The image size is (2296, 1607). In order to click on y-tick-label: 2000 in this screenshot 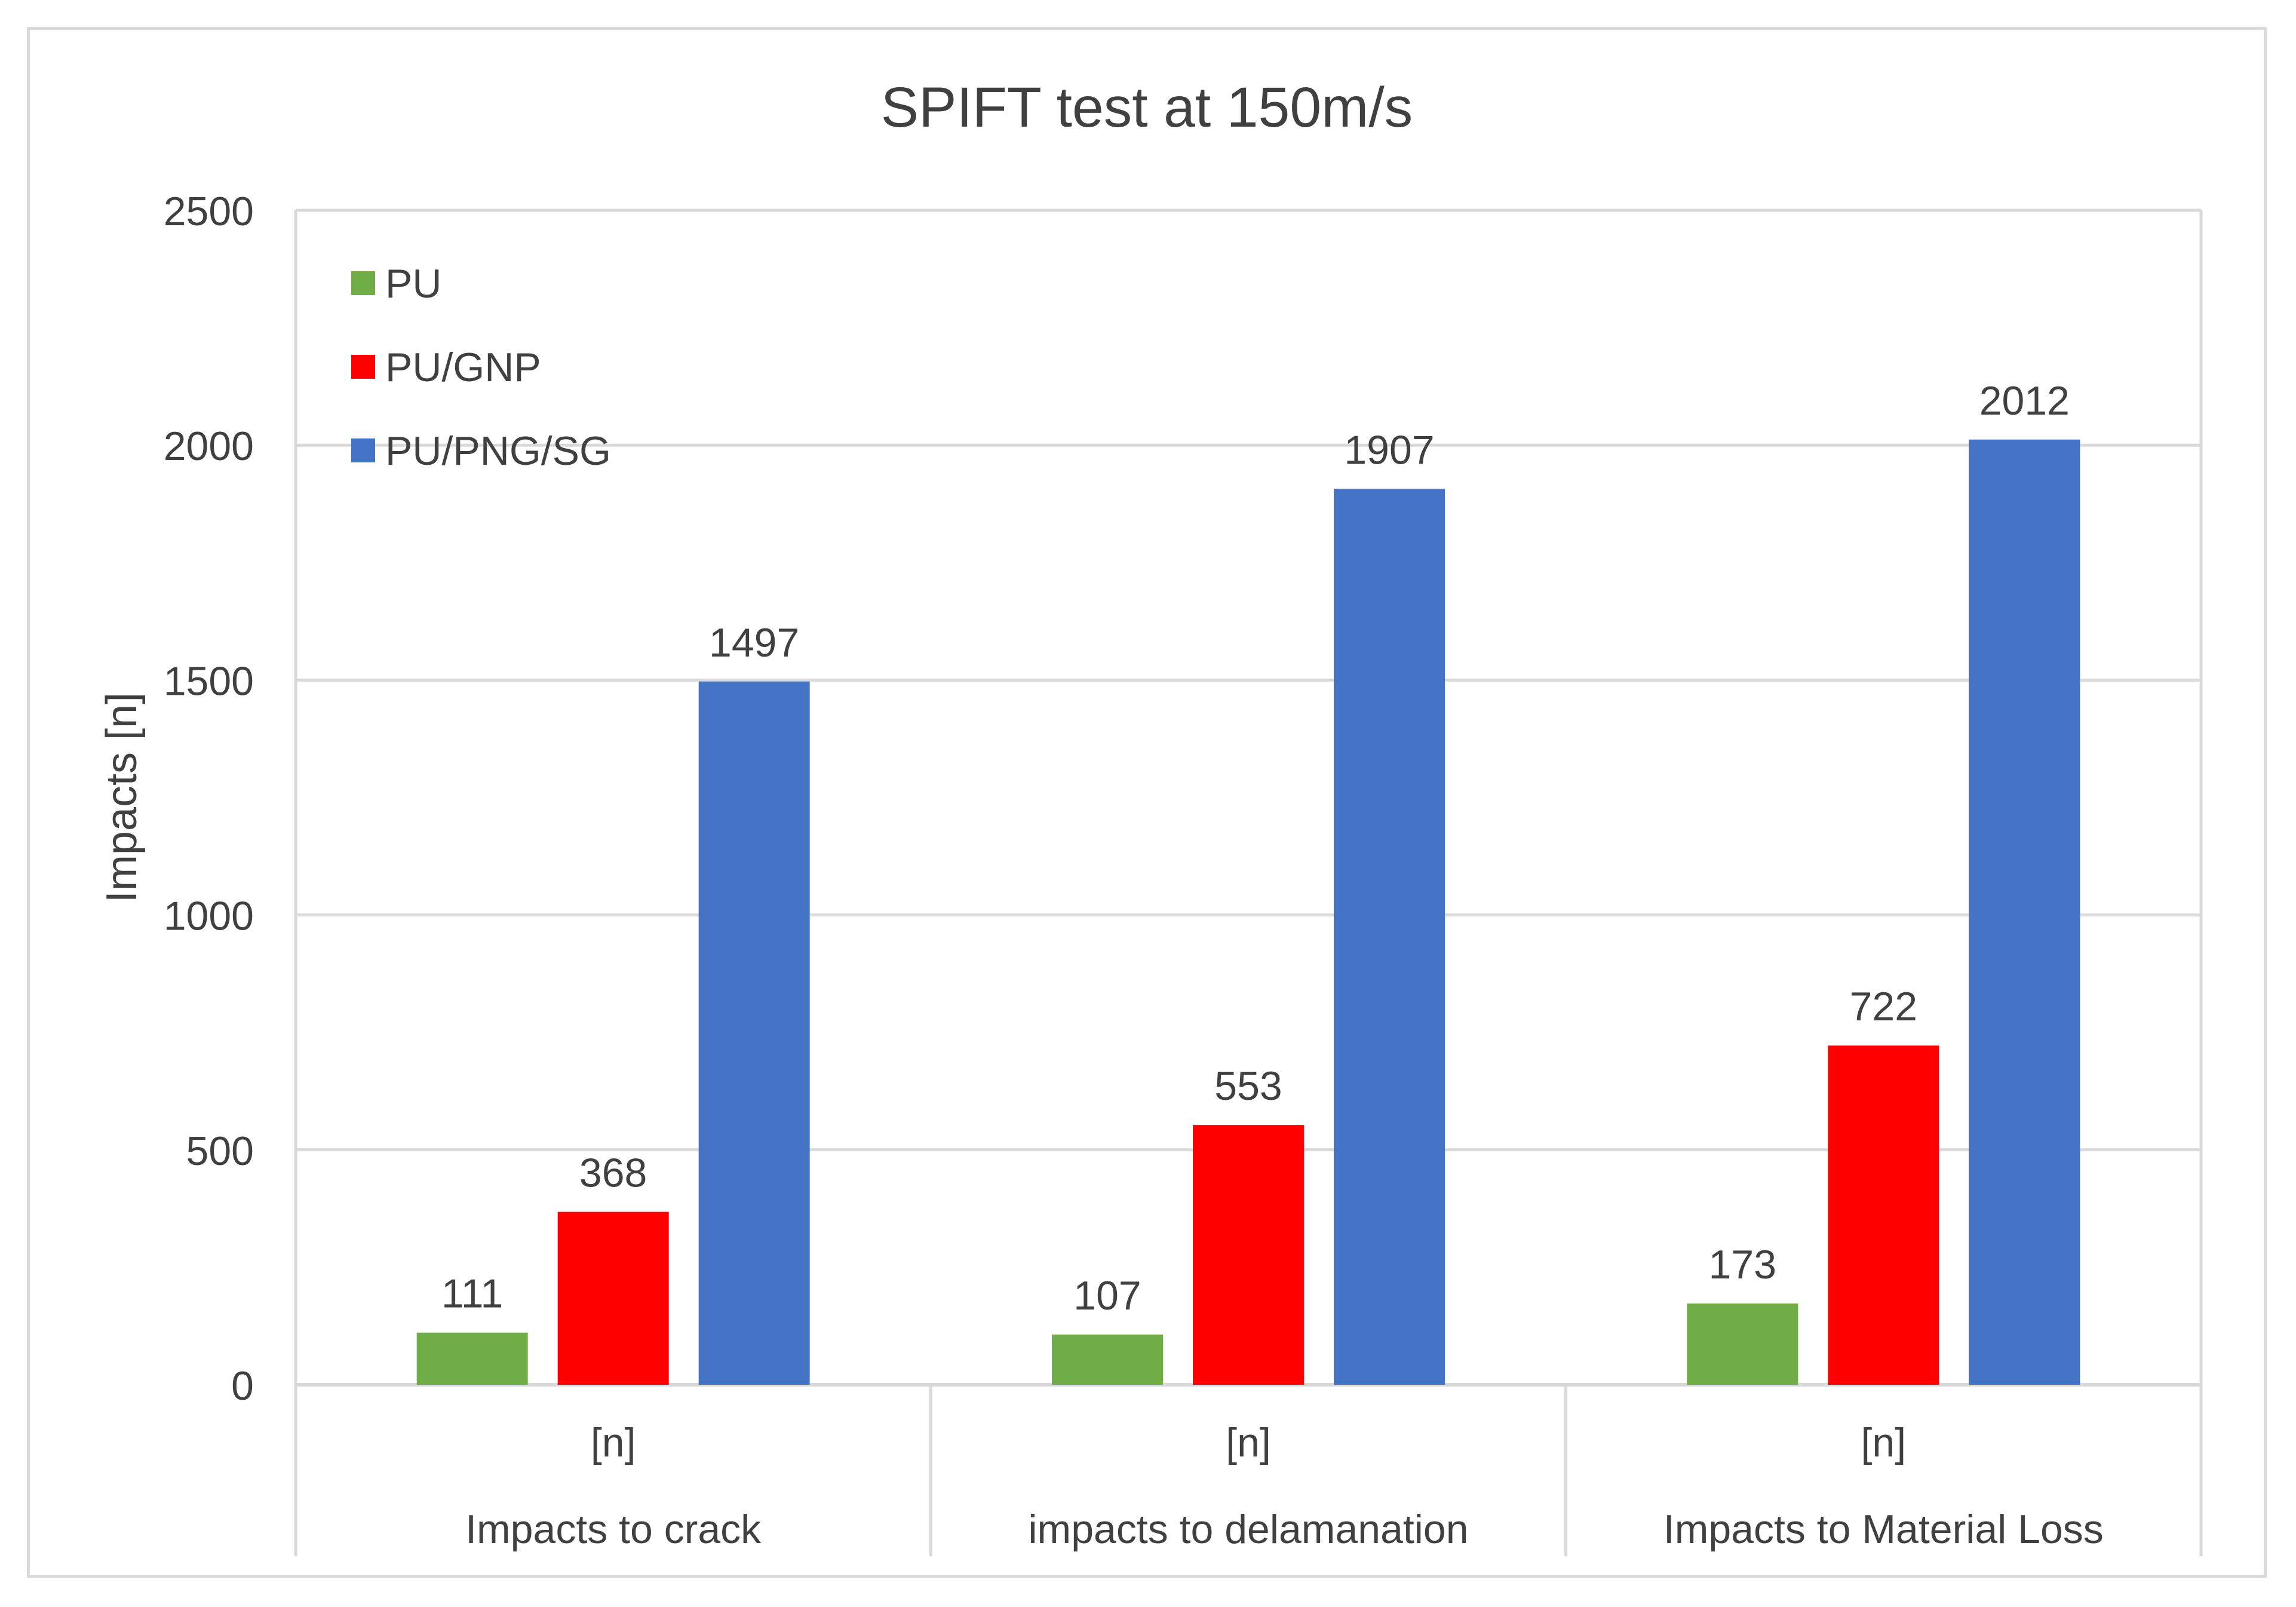, I will do `click(209, 446)`.